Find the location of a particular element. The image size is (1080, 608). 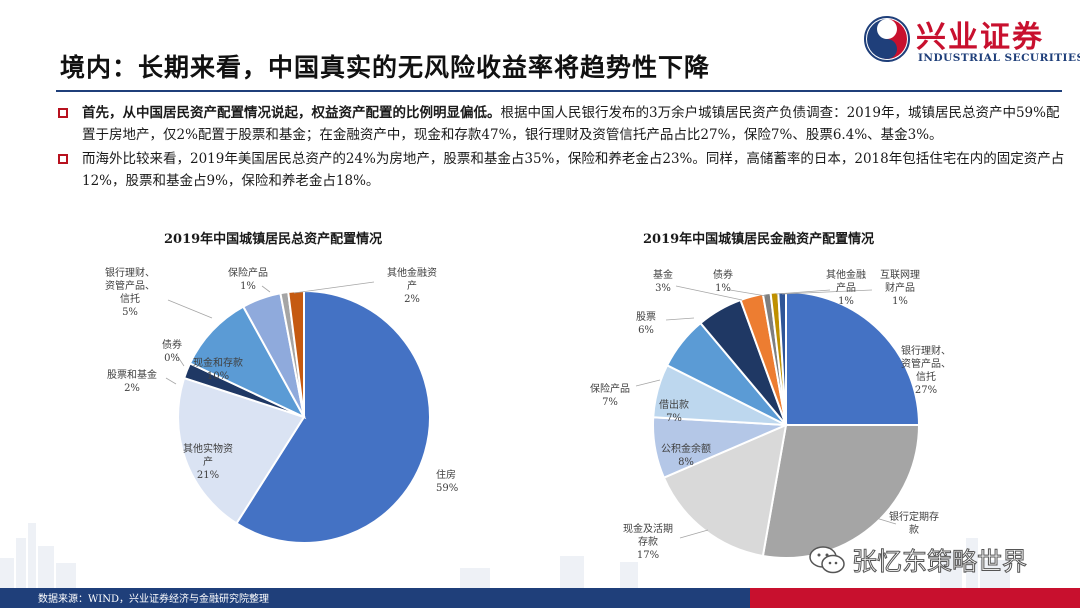

company-logo: 兴业证券 INDUSTRIAL SECURITIES is located at coordinates (971, 39).